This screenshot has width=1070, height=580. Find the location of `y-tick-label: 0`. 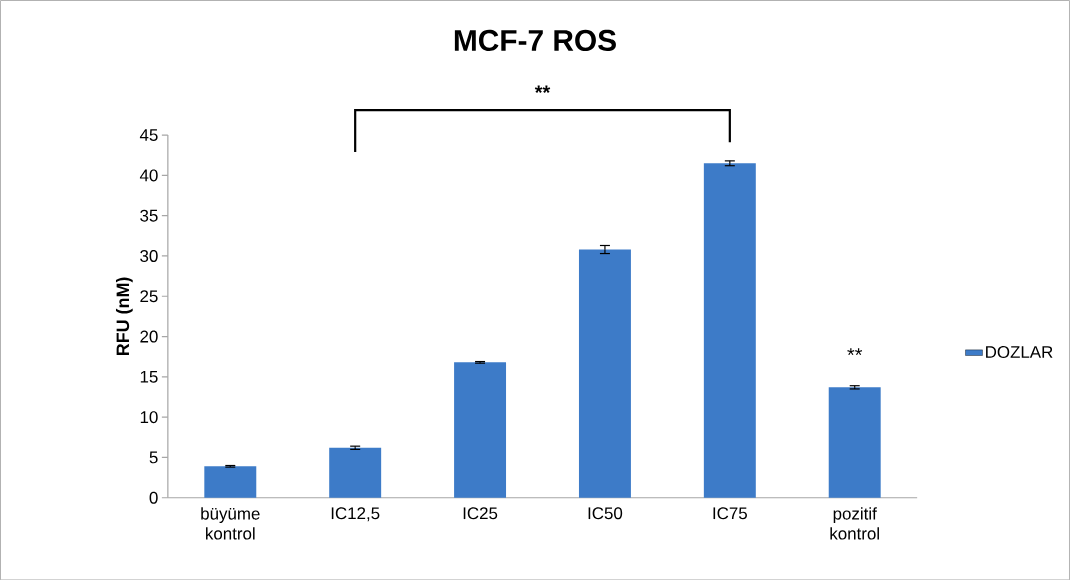

y-tick-label: 0 is located at coordinates (153, 497).